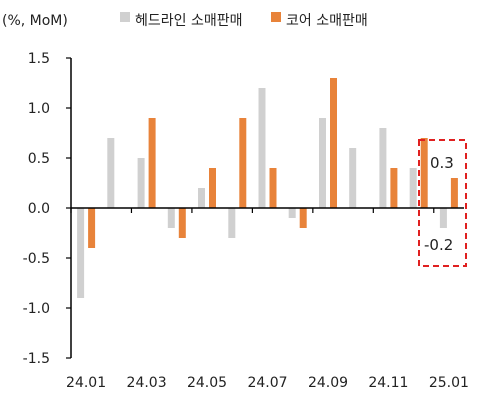 The image size is (480, 401). What do you see at coordinates (125, 17) in the screenshot?
I see `legend-swatch-headline` at bounding box center [125, 17].